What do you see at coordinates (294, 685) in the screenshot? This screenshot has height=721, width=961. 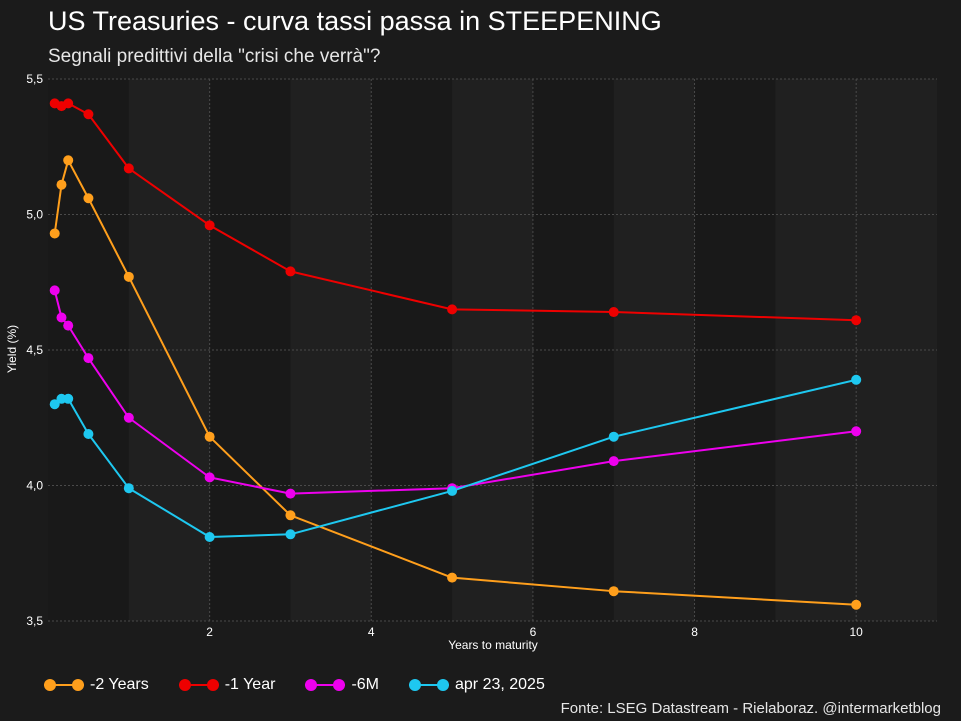 I see `chart-legend: -2 Years -1 Year -6M apr 23, 2025` at bounding box center [294, 685].